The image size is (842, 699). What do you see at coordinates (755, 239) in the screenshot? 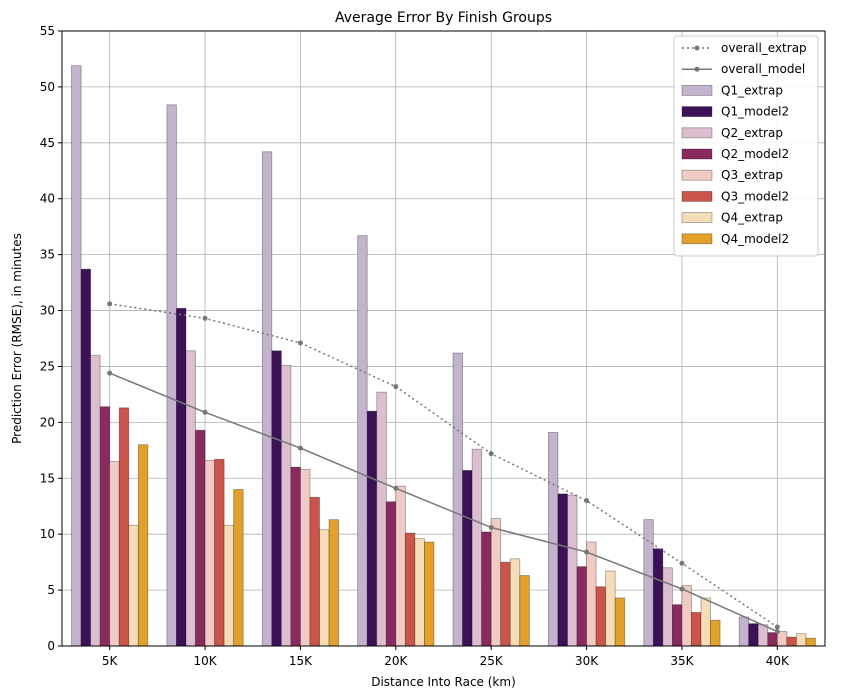
I see `legend-label: Q4_model2` at bounding box center [755, 239].